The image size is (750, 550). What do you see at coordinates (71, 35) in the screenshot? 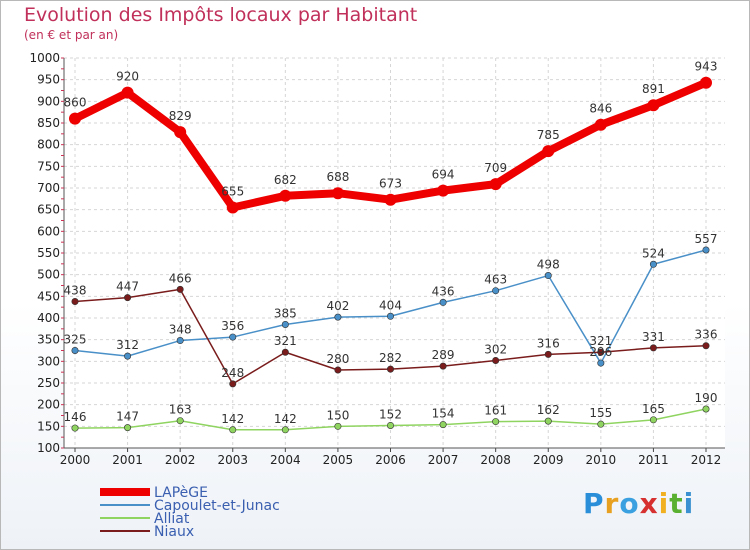
I see `chart-subtitle: (en € et par an)` at bounding box center [71, 35].